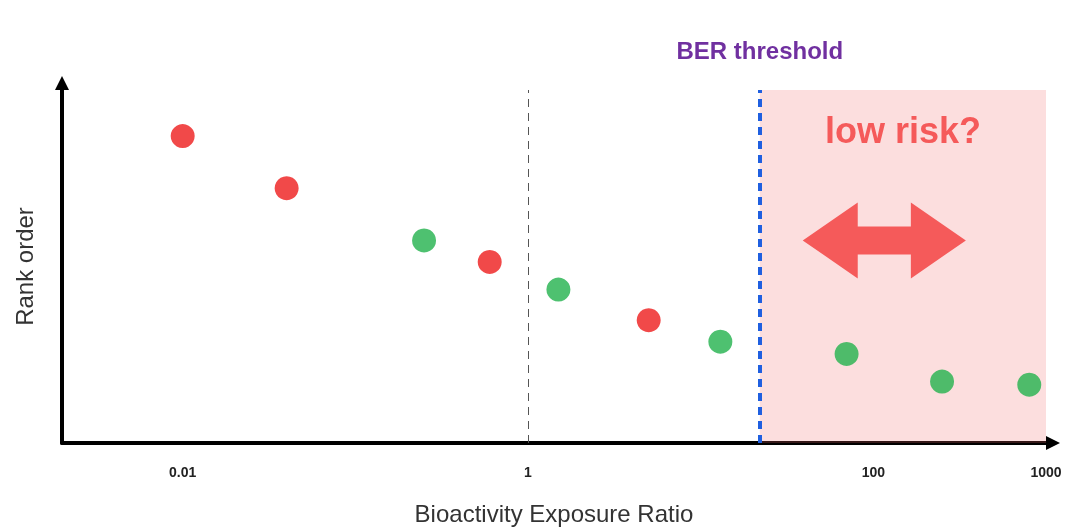  Describe the element at coordinates (902, 130) in the screenshot. I see `band-label: low risk?` at that location.